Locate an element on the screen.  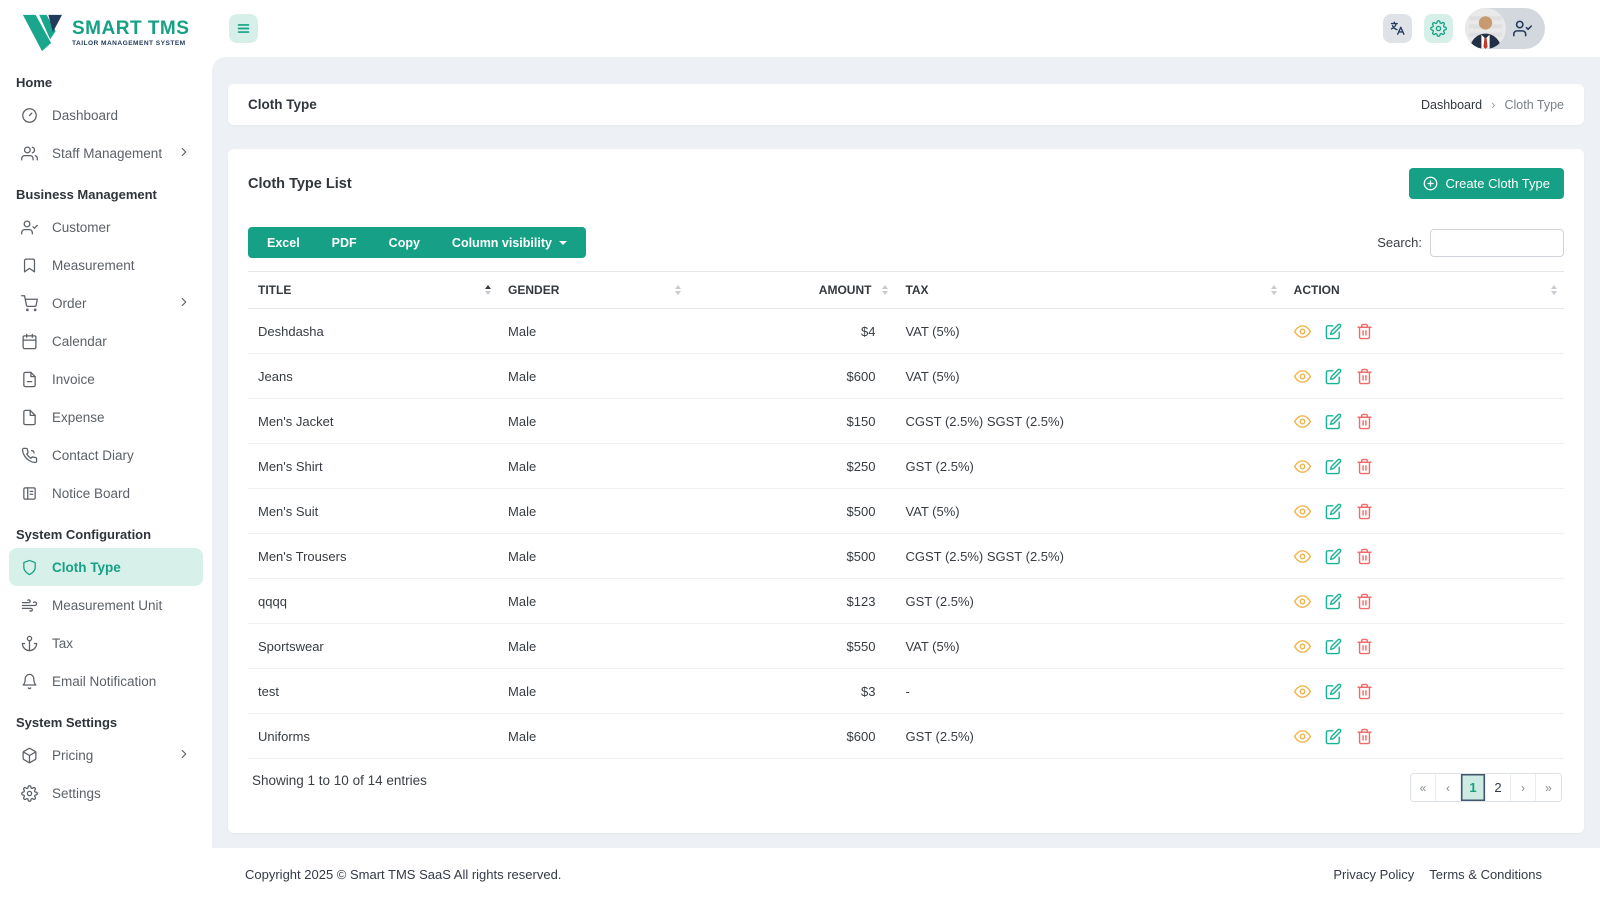
gear-icon is located at coordinates (29, 793).